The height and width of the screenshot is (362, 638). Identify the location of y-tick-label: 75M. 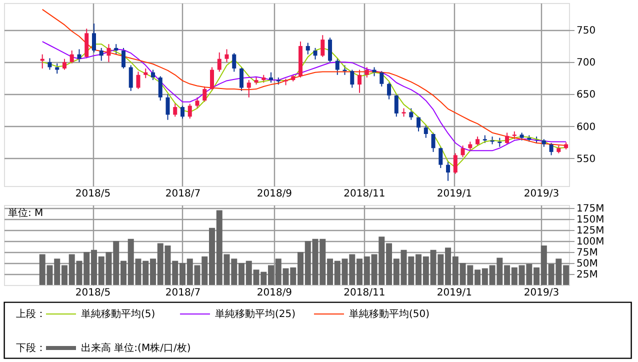
(587, 253).